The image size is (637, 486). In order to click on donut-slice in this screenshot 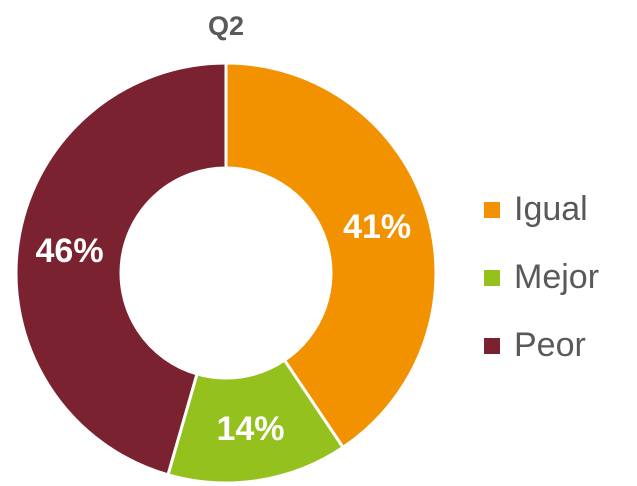, I will do `click(256, 421)`.